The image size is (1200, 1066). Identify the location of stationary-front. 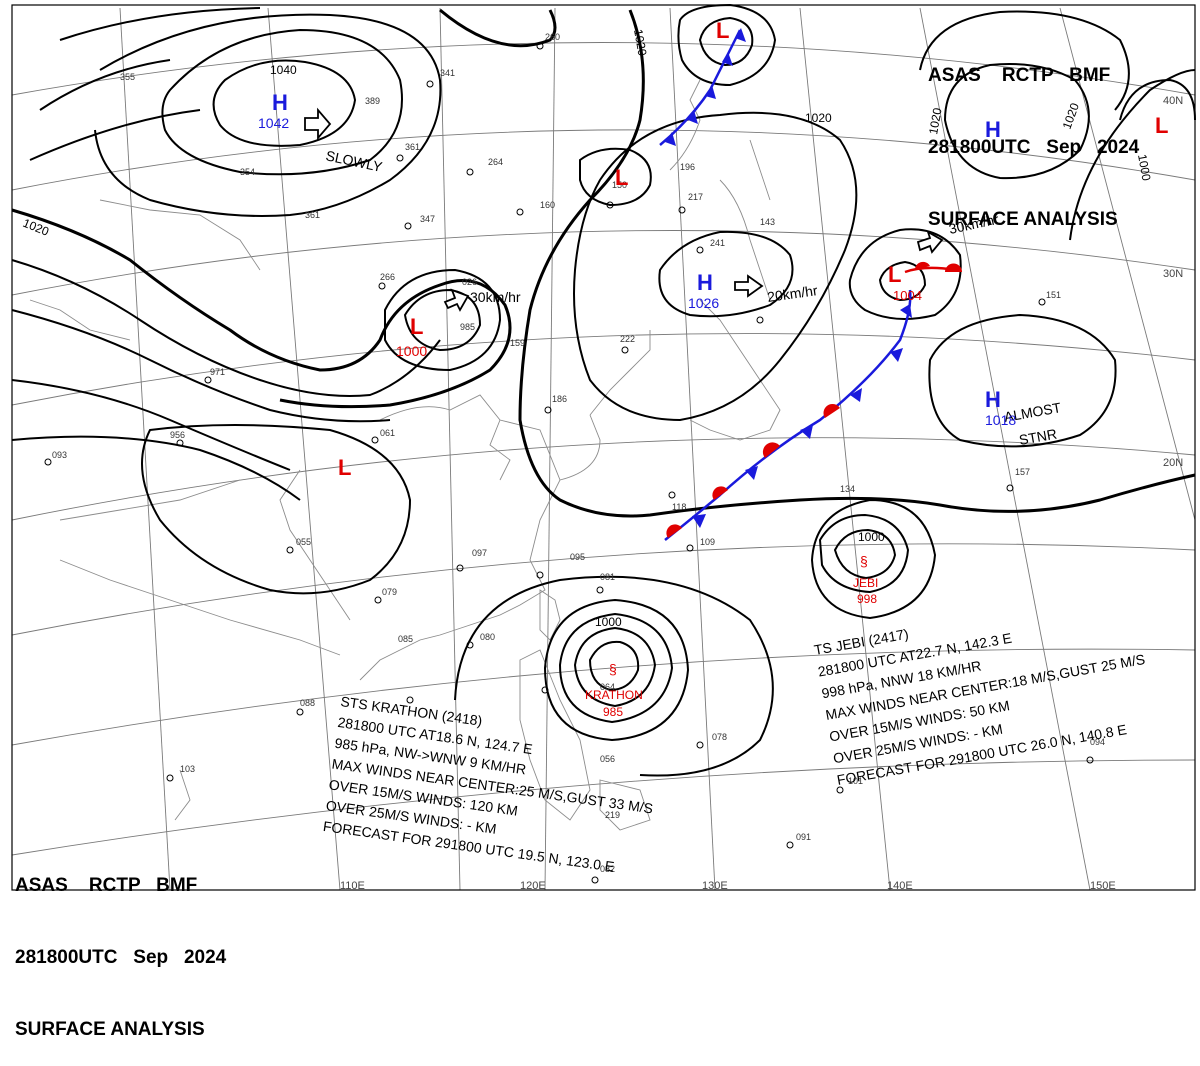
(788, 415).